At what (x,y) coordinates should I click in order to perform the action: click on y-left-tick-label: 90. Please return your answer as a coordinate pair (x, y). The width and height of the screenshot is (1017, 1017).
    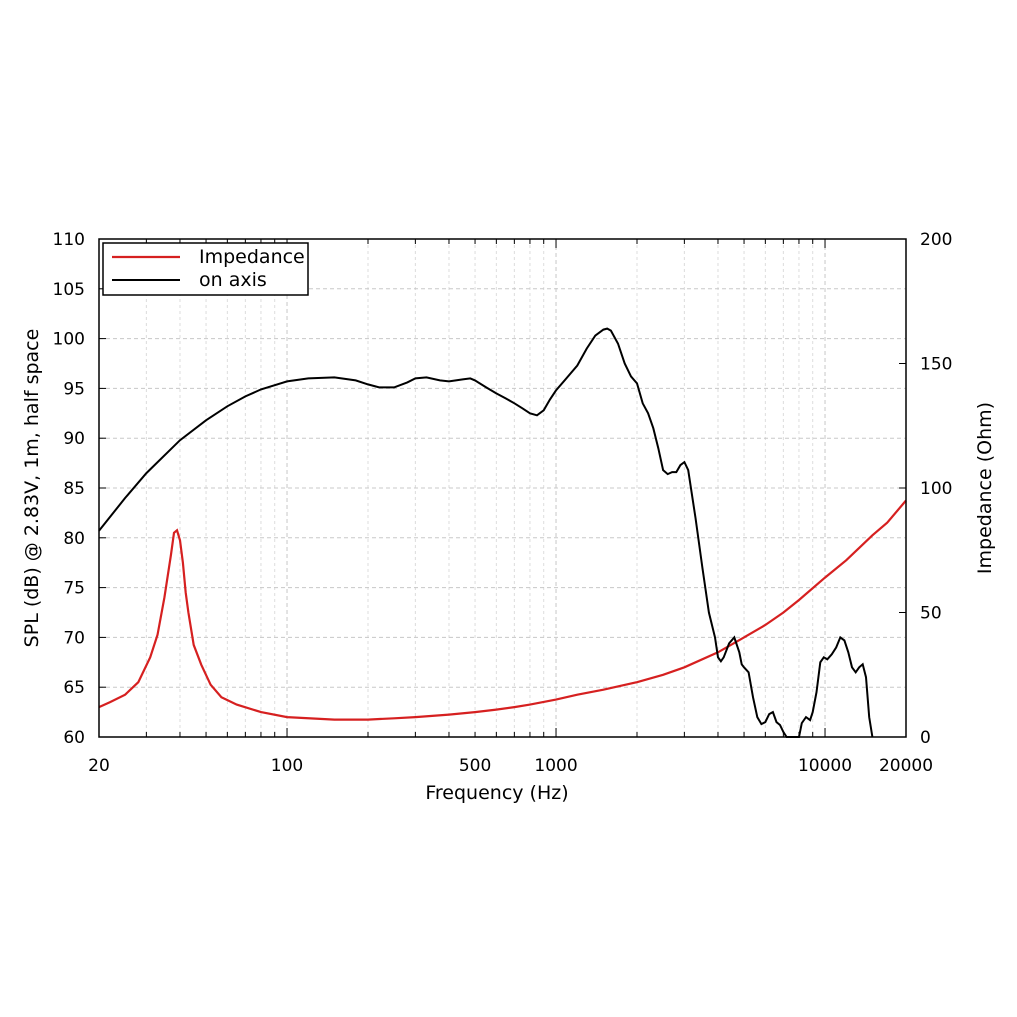
    Looking at the image, I should click on (74, 439).